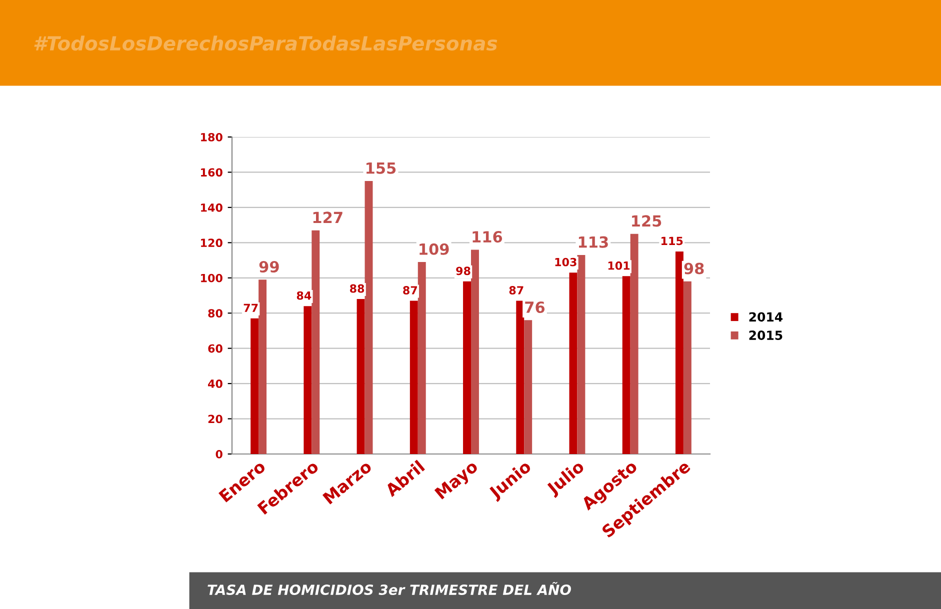  Describe the element at coordinates (215, 384) in the screenshot. I see `y-tick-label: 40` at that location.